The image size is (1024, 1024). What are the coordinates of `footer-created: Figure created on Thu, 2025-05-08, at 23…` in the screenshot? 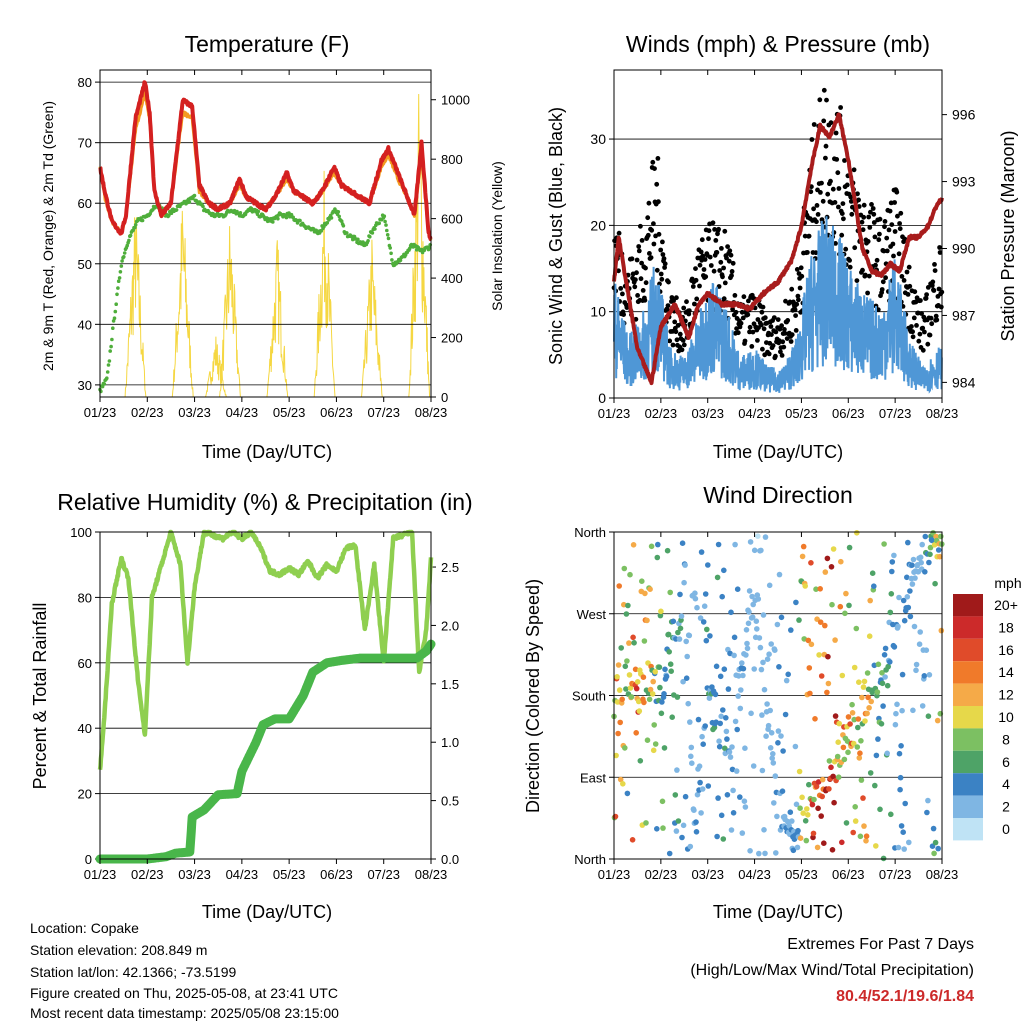 It's located at (184, 993).